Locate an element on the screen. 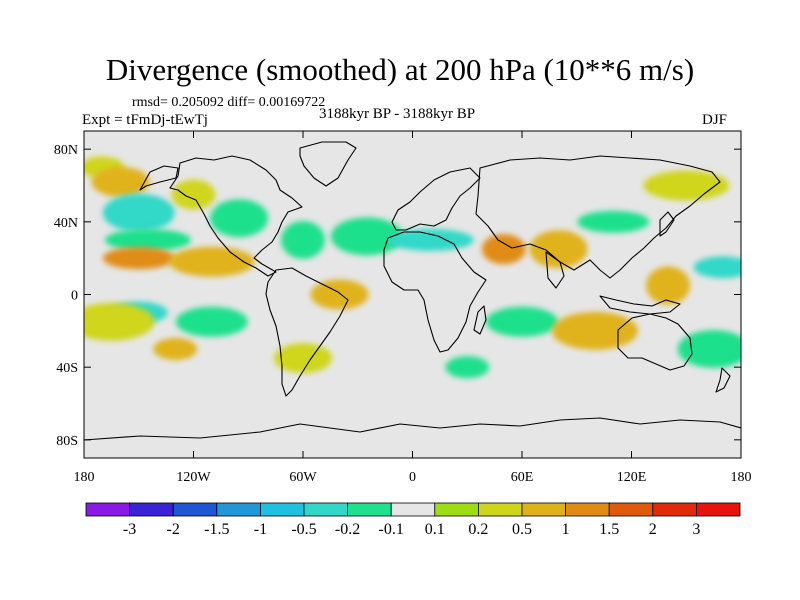 This screenshot has height=600, width=800. stats-label: rmsd= 0.205092 diff= 0.00169722 is located at coordinates (229, 102).